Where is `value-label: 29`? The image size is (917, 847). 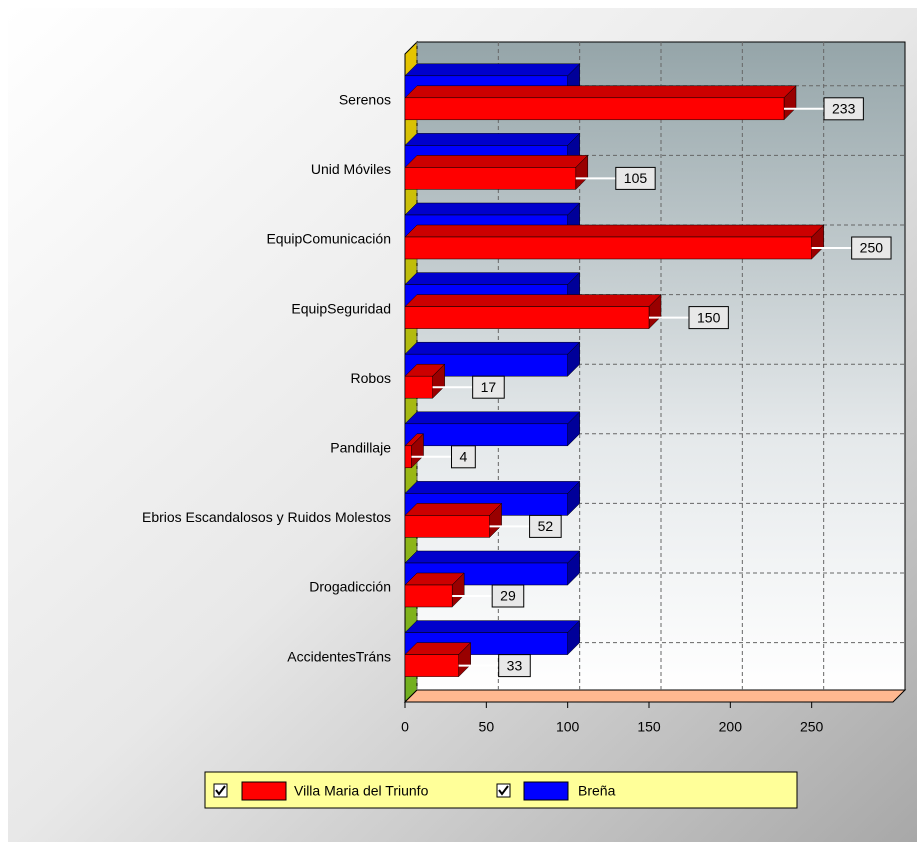
value-label: 29 is located at coordinates (508, 596).